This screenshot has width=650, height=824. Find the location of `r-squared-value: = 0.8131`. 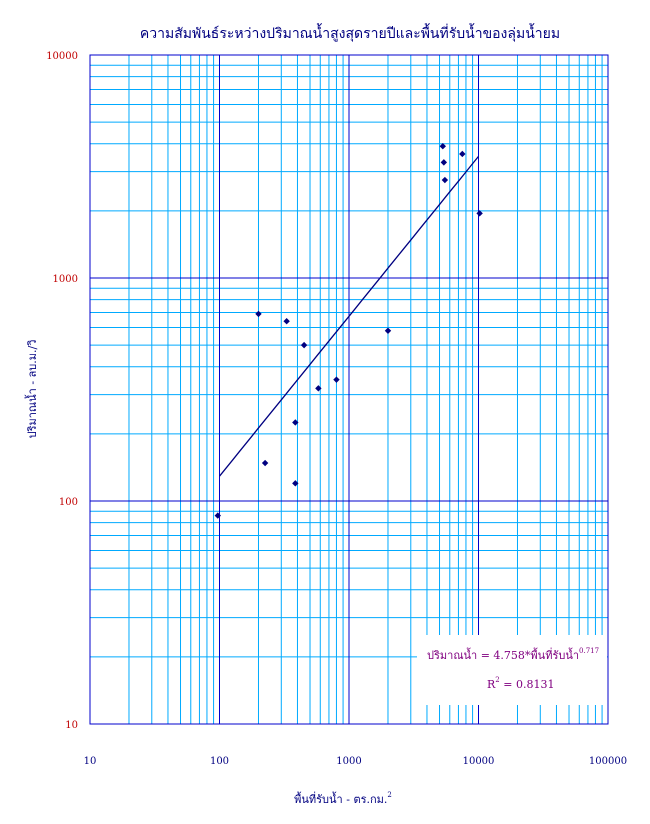

r-squared-value: = 0.8131 is located at coordinates (527, 684).